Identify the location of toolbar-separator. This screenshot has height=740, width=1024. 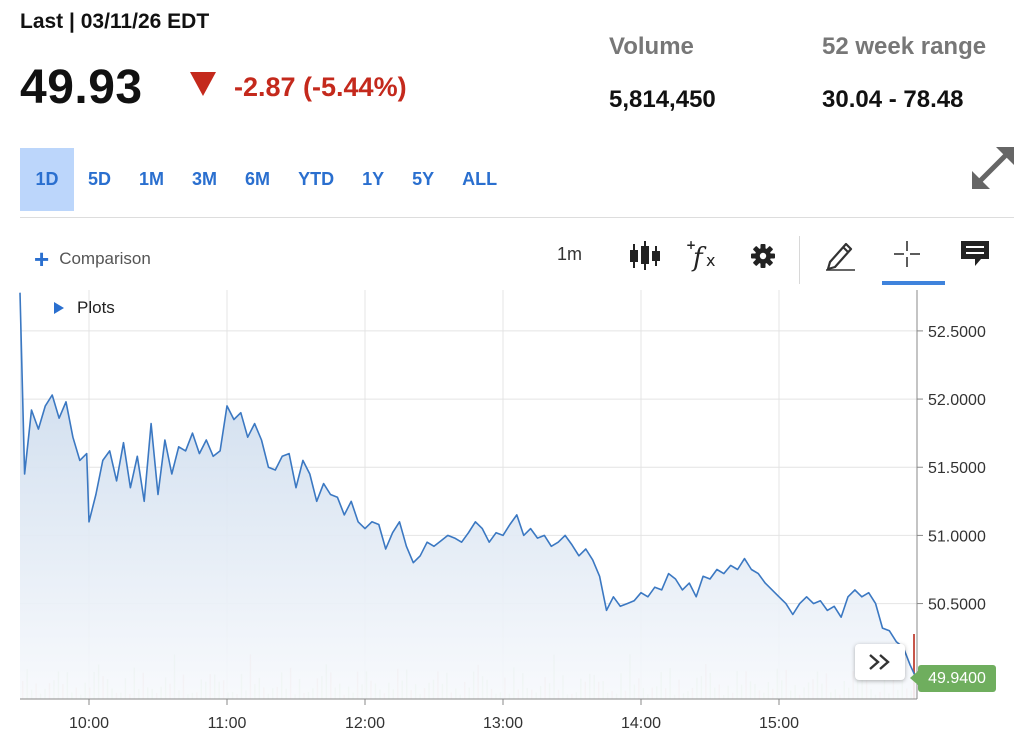
(799, 260).